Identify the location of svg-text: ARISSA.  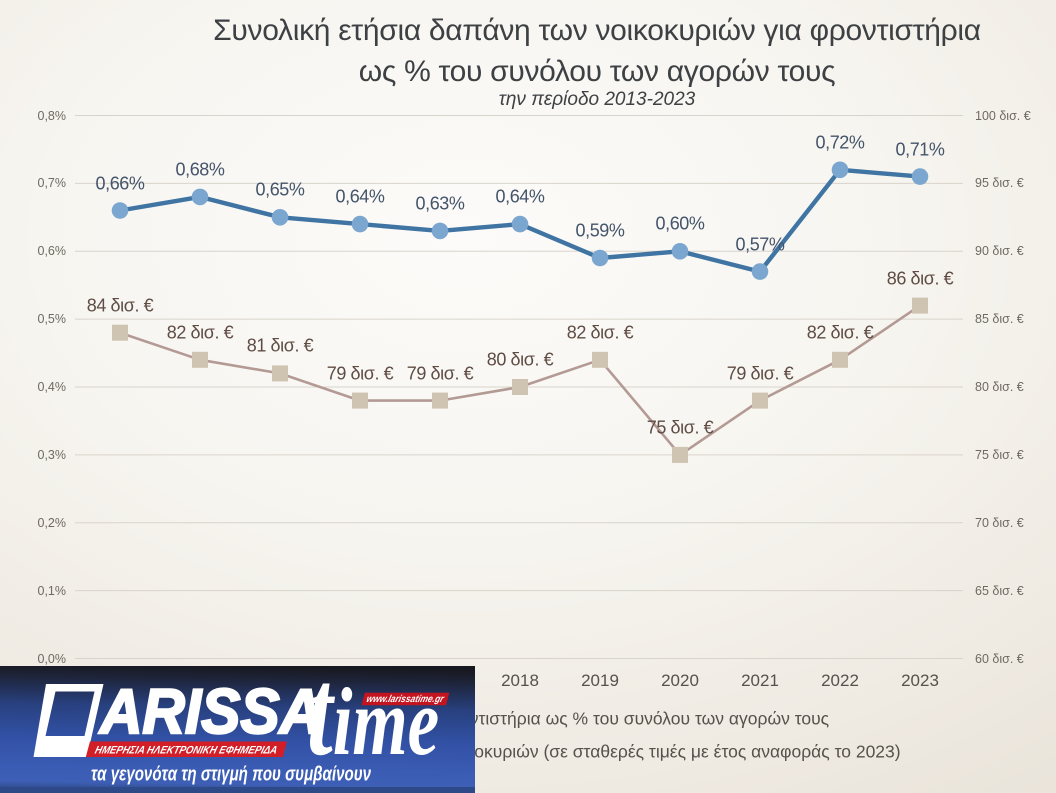
(210, 712).